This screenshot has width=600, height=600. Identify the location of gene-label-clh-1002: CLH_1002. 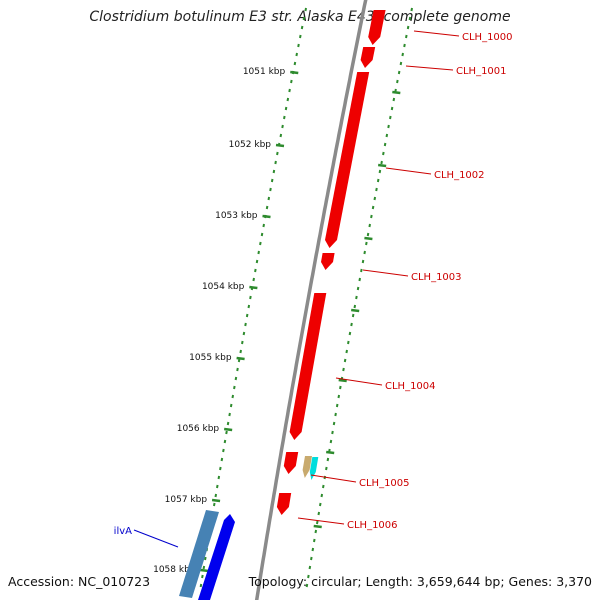
(459, 175).